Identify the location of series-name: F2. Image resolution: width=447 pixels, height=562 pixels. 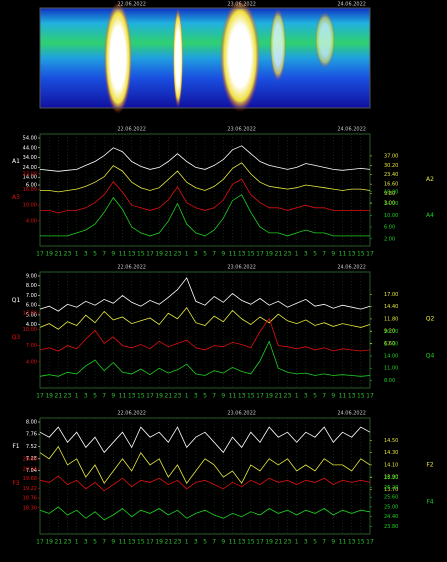
(429, 464).